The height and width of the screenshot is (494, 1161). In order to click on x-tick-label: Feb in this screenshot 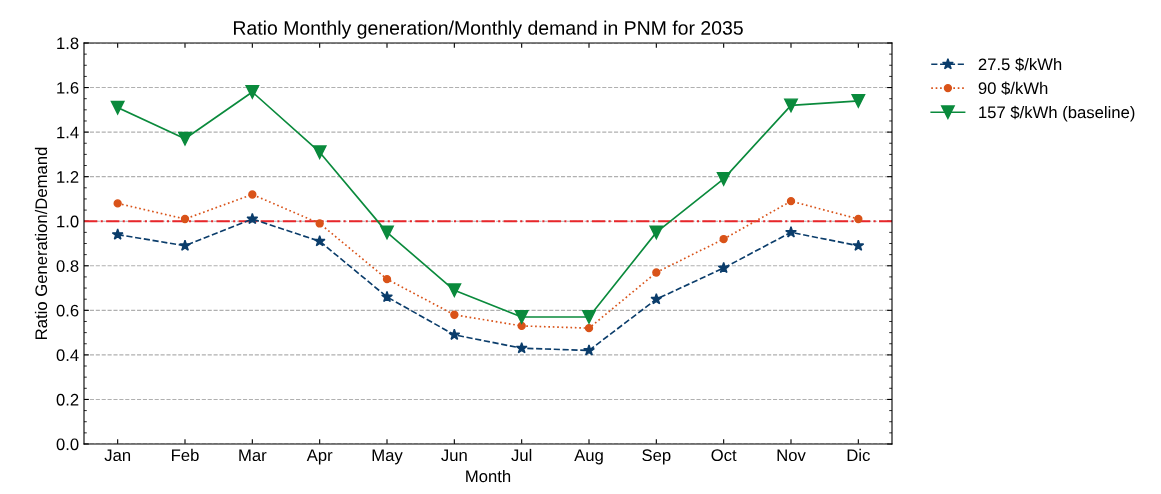, I will do `click(185, 455)`.